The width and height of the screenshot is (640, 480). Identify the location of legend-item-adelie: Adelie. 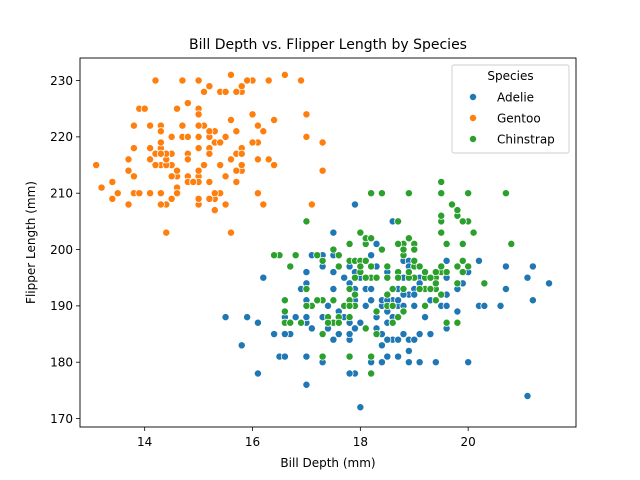
(501, 97).